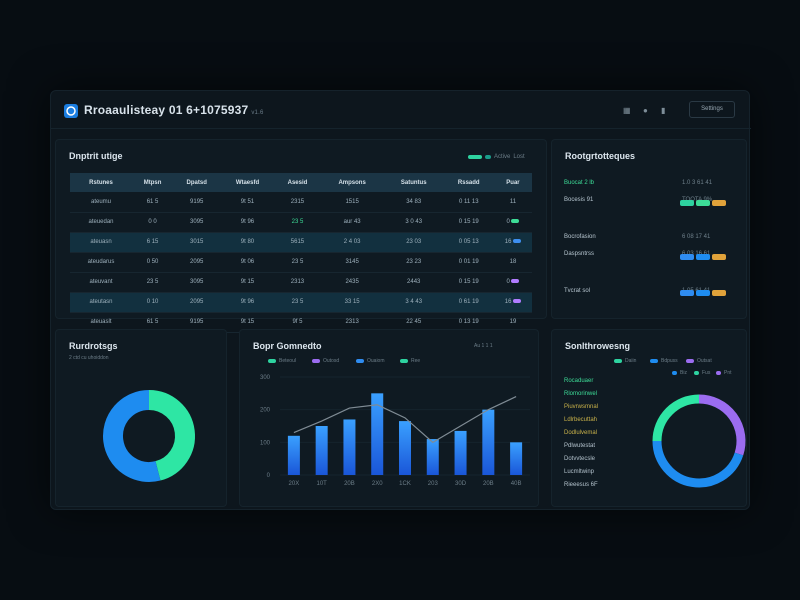 The height and width of the screenshot is (600, 800). Describe the element at coordinates (101, 182) in the screenshot. I see `column-header: Rstunes` at that location.